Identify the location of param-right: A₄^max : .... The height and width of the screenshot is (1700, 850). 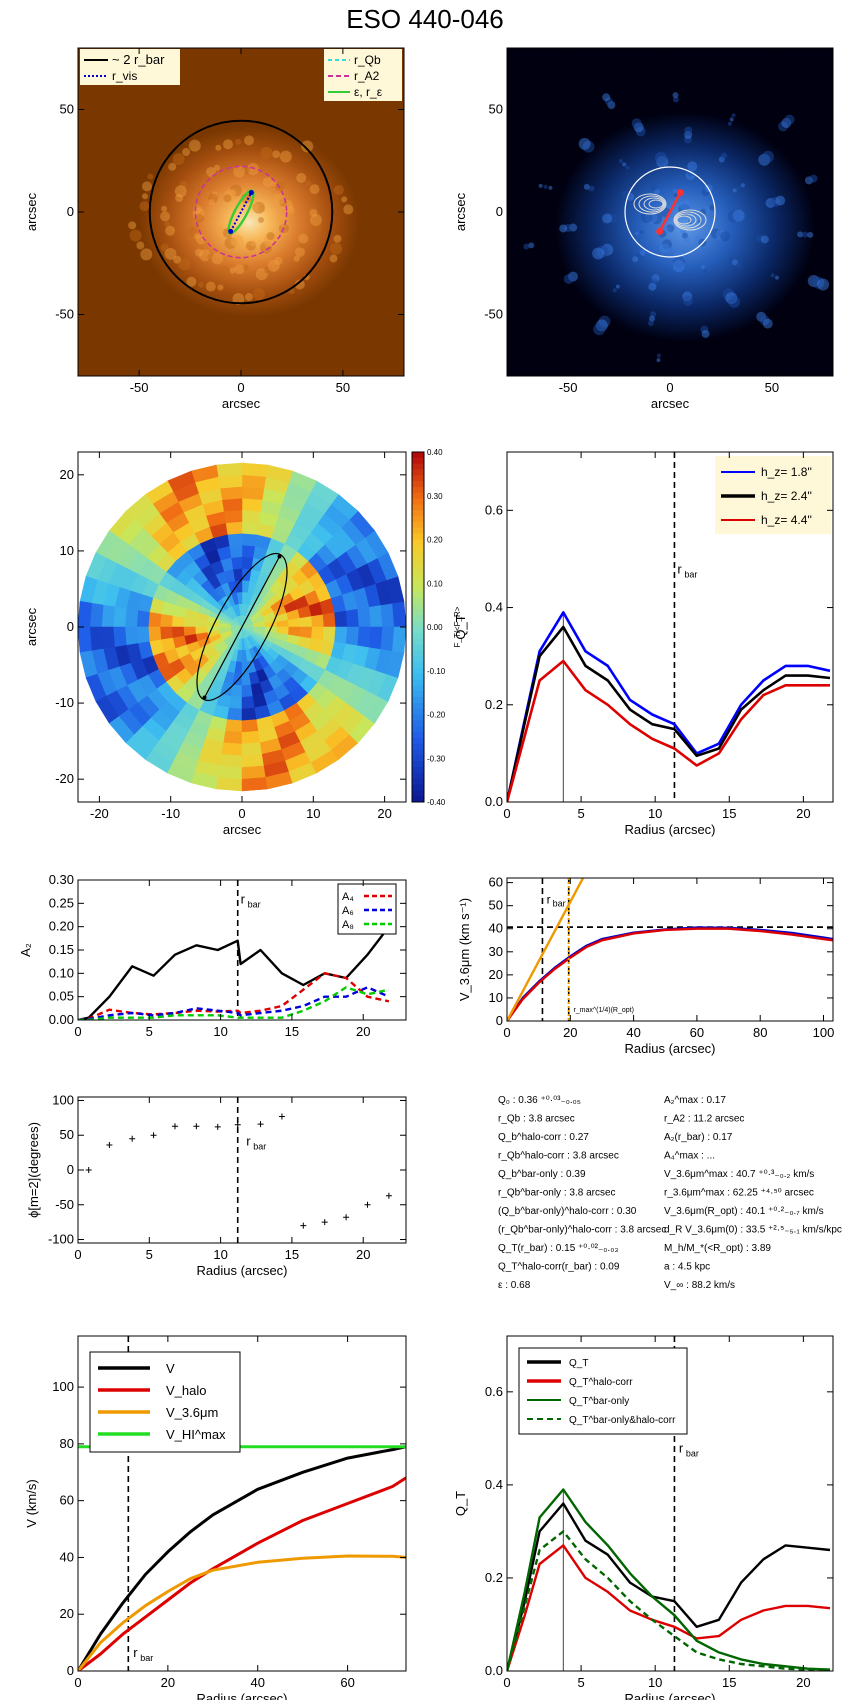
(689, 1156).